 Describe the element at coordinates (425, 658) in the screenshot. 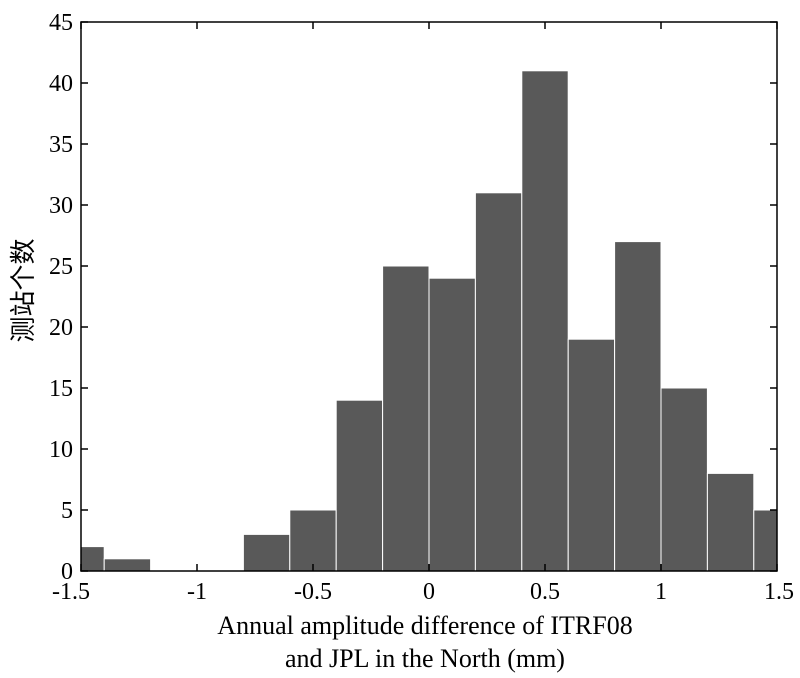

I see `x-axis-title-line2: and JPL in the North (mm)` at that location.